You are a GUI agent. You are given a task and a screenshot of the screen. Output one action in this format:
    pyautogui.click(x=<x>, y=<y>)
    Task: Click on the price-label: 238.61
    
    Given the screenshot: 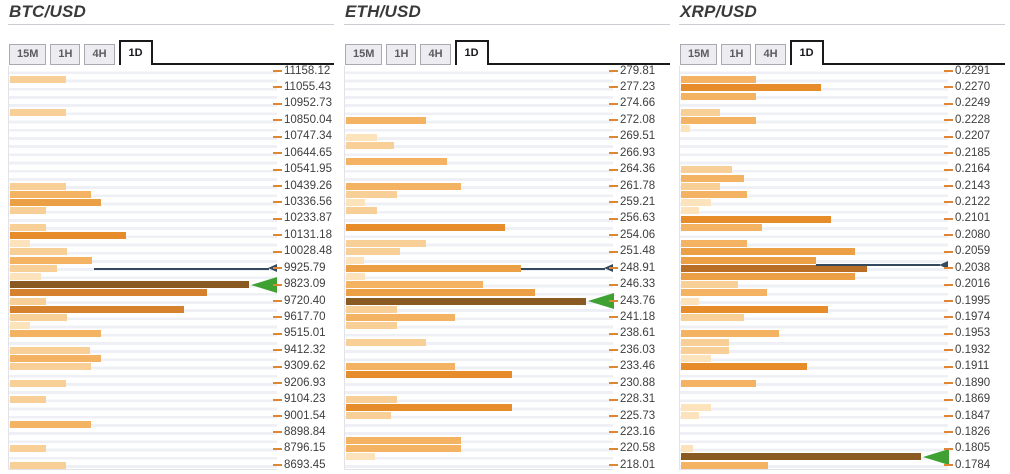 What is the action you would take?
    pyautogui.click(x=638, y=333)
    